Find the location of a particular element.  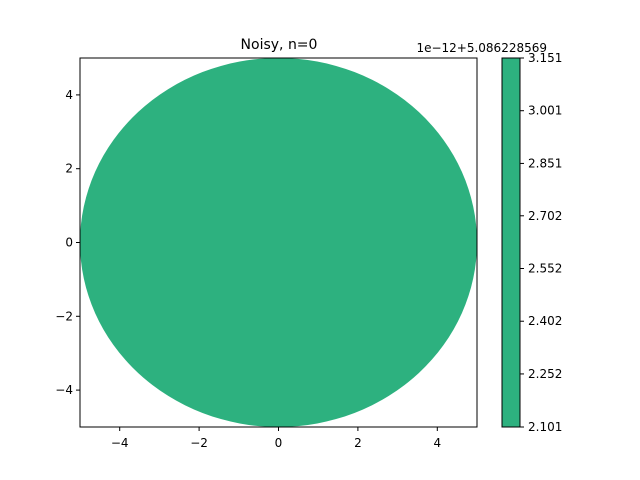

y-tick-label: 0 is located at coordinates (69, 243).